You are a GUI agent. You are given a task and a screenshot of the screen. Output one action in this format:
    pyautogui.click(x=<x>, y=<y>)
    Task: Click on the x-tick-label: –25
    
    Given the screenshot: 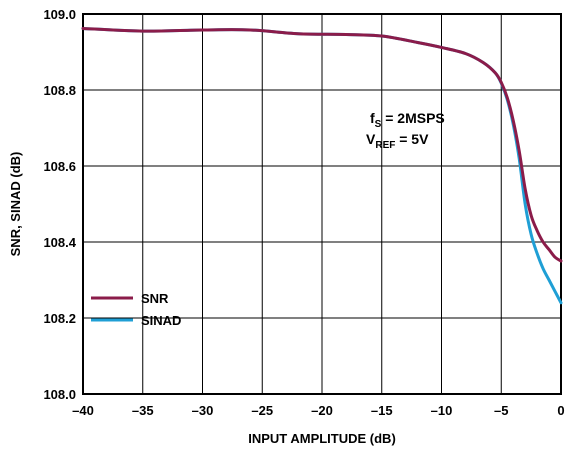 What is the action you would take?
    pyautogui.click(x=262, y=410)
    